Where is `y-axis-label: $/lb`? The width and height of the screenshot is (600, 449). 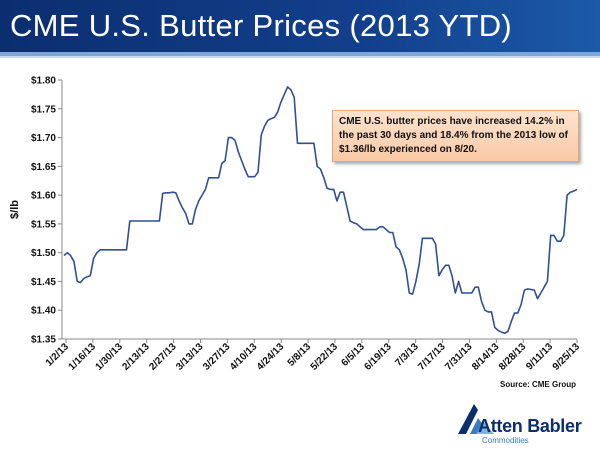 y-axis-label: $/lb is located at coordinates (15, 209).